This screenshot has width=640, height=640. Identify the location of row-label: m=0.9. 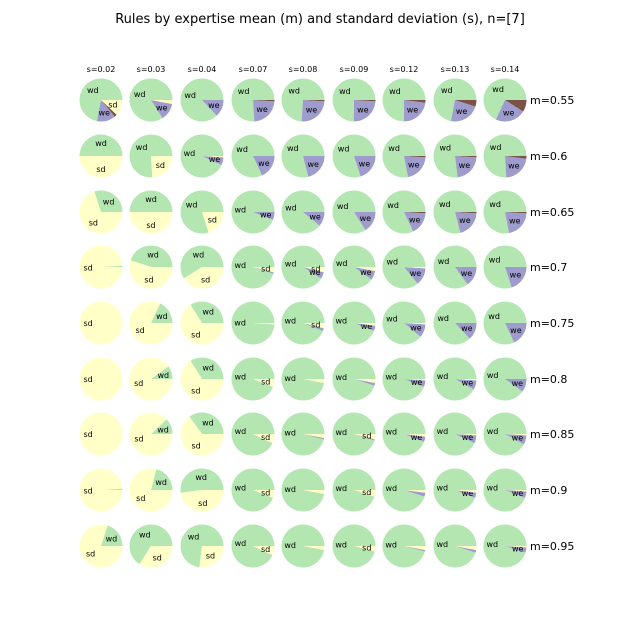
(548, 490).